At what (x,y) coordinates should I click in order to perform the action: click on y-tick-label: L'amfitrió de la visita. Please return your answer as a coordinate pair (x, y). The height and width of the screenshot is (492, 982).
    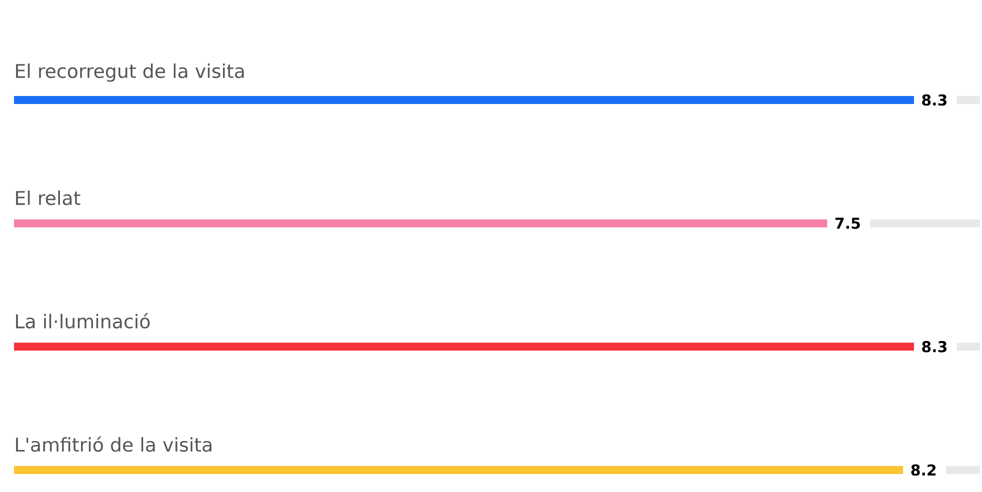
    Looking at the image, I should click on (114, 444).